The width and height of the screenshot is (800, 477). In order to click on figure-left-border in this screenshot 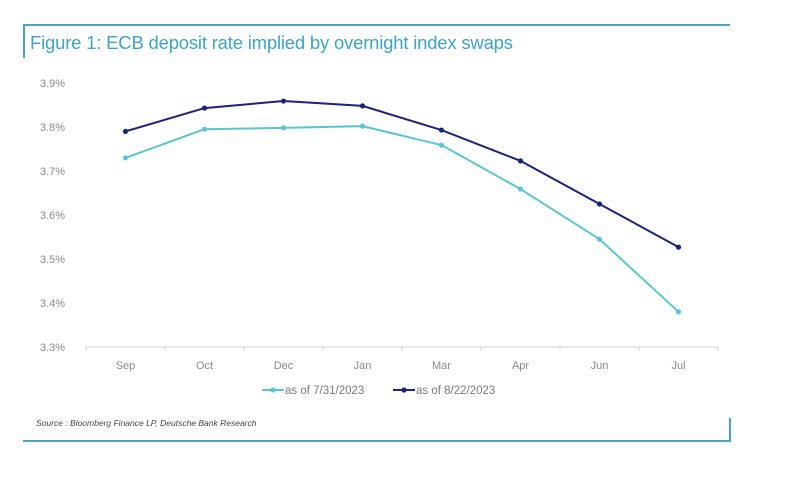, I will do `click(24, 41)`.